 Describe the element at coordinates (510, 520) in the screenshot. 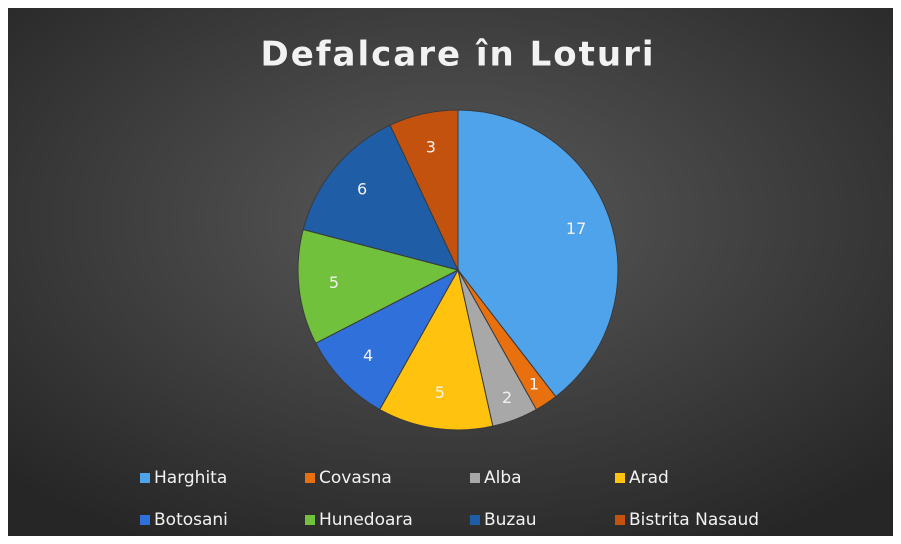

I see `legend-label: Buzau` at that location.